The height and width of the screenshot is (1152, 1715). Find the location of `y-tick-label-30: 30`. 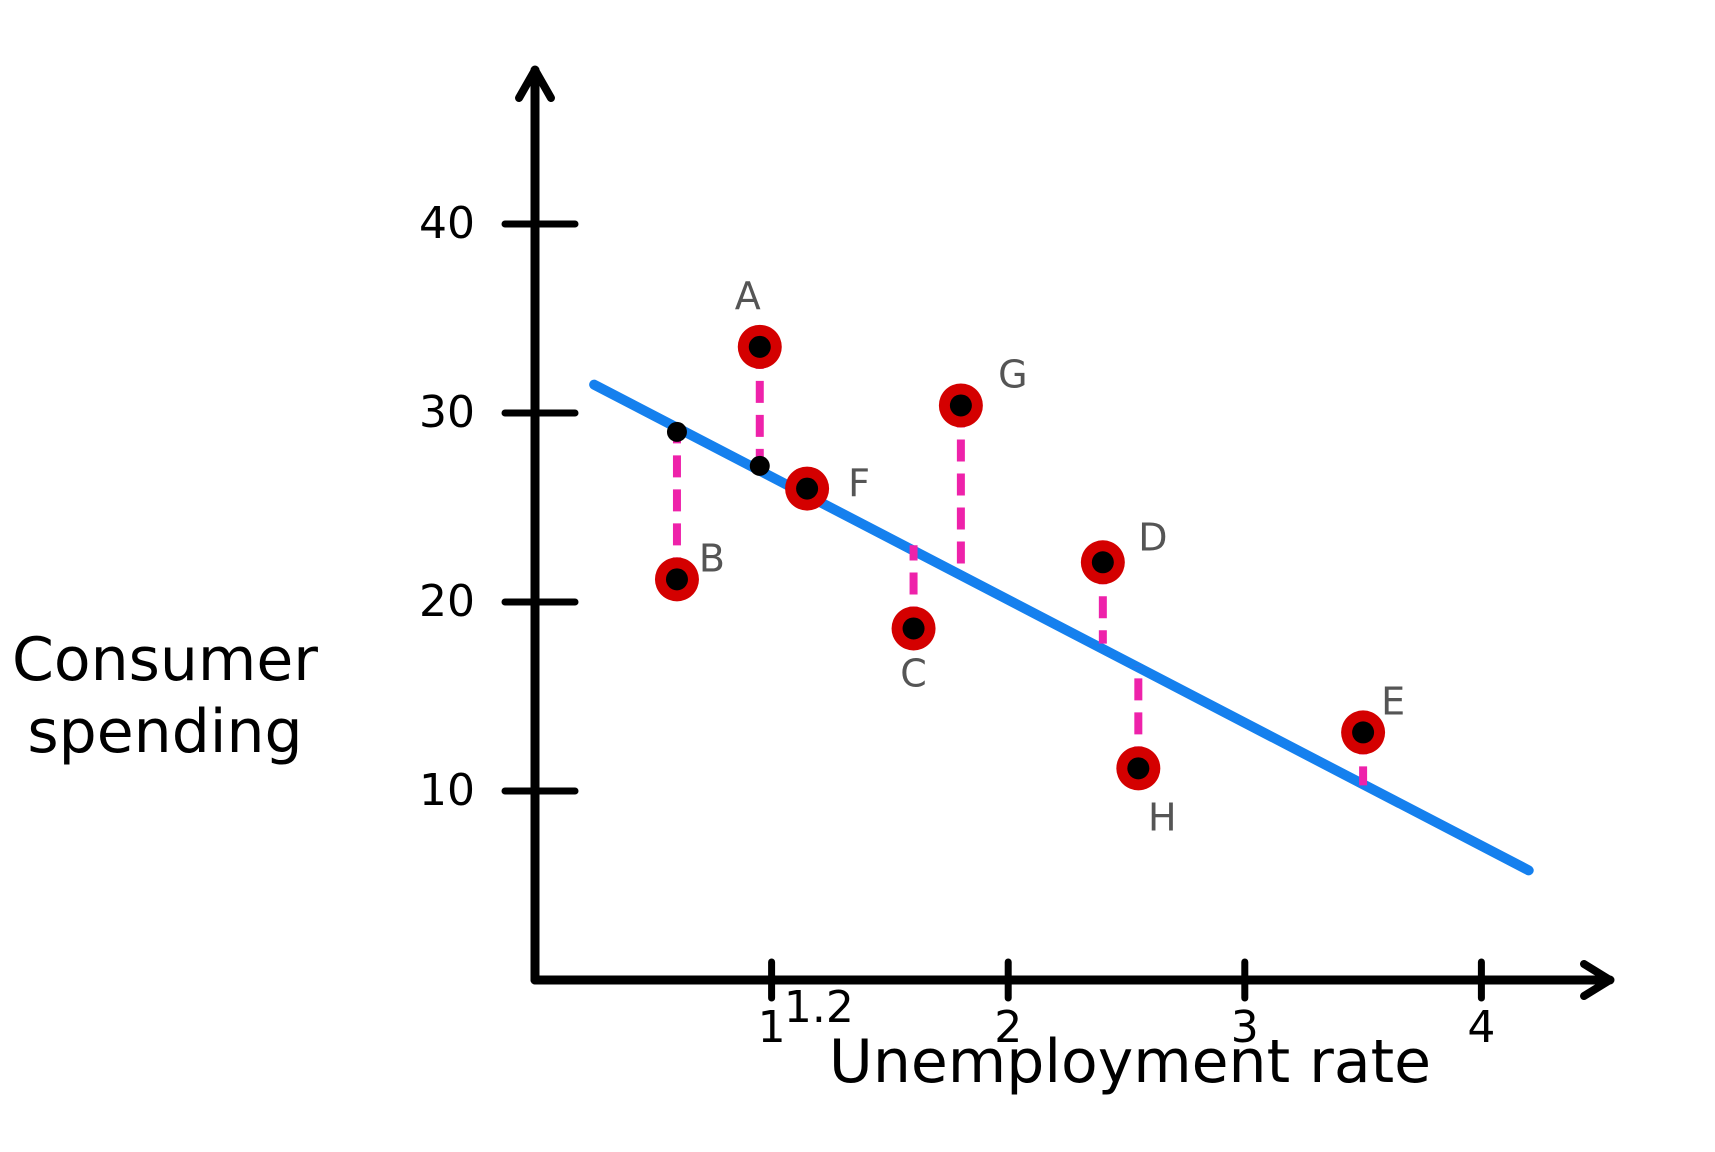

y-tick-label-30: 30 is located at coordinates (447, 412).